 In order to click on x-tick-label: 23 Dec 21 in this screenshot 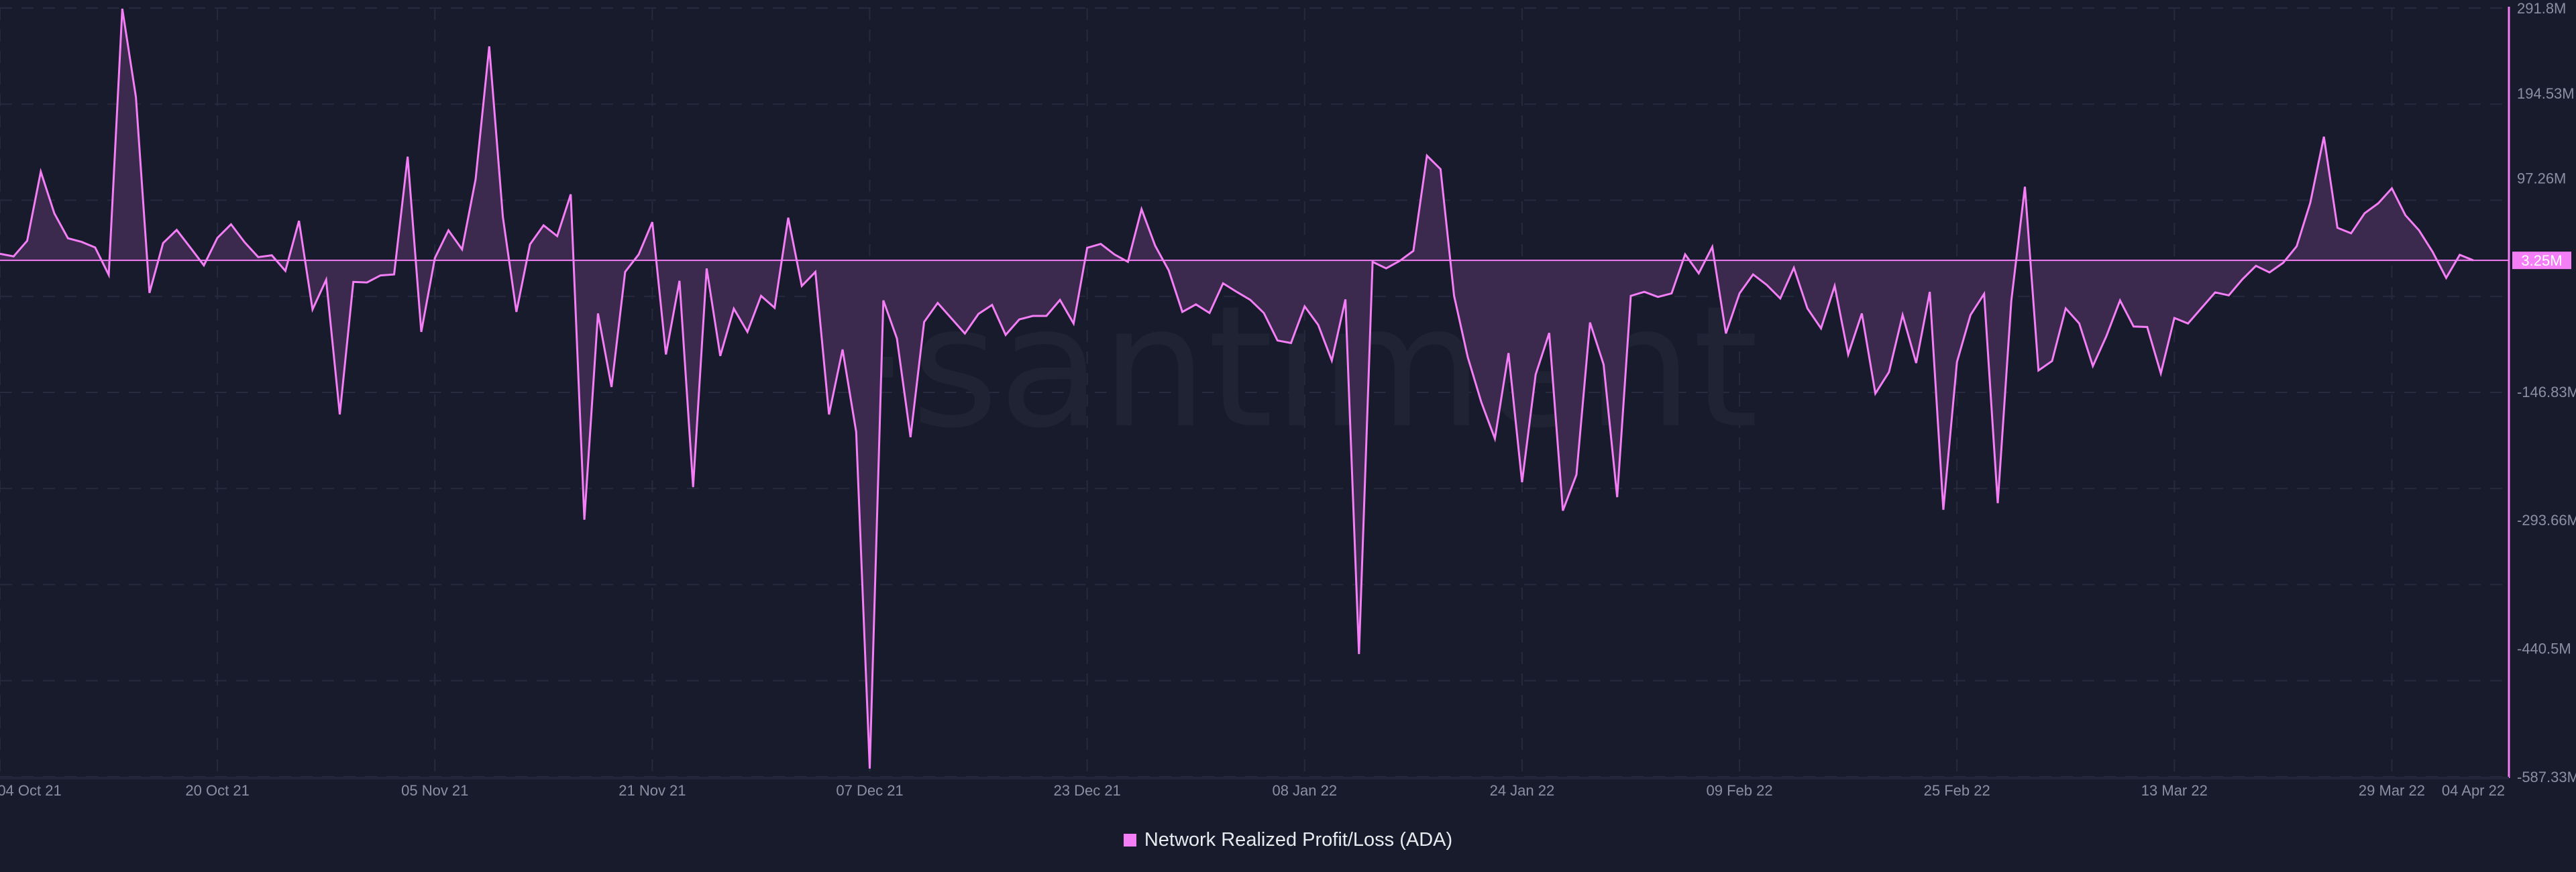, I will do `click(1087, 790)`.